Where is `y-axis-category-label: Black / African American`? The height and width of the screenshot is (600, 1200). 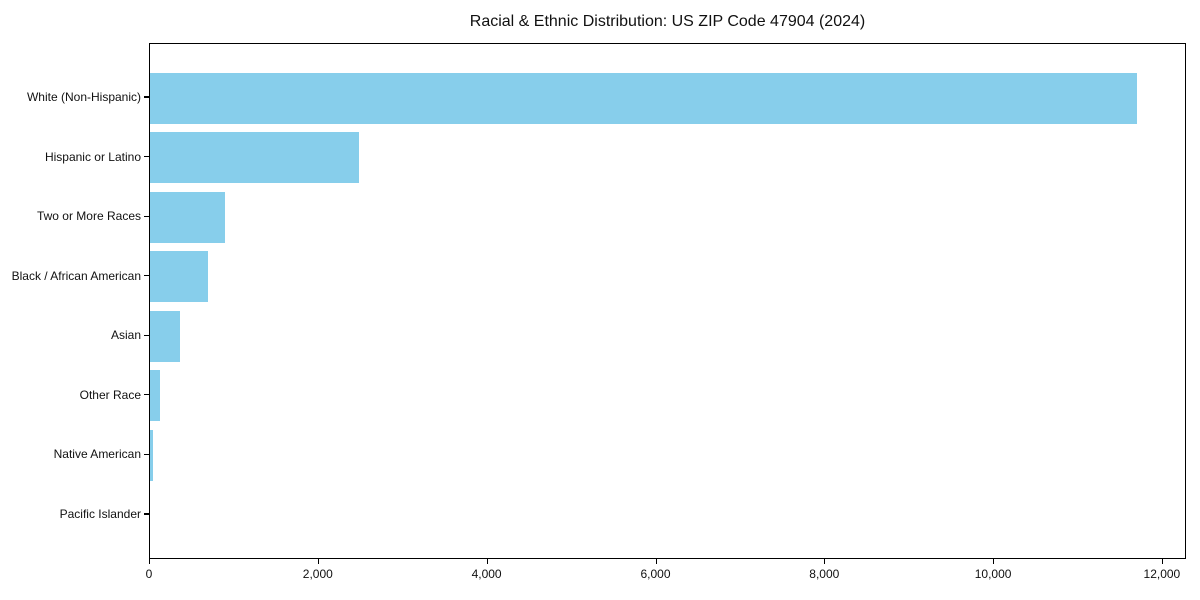 y-axis-category-label: Black / African American is located at coordinates (76, 275).